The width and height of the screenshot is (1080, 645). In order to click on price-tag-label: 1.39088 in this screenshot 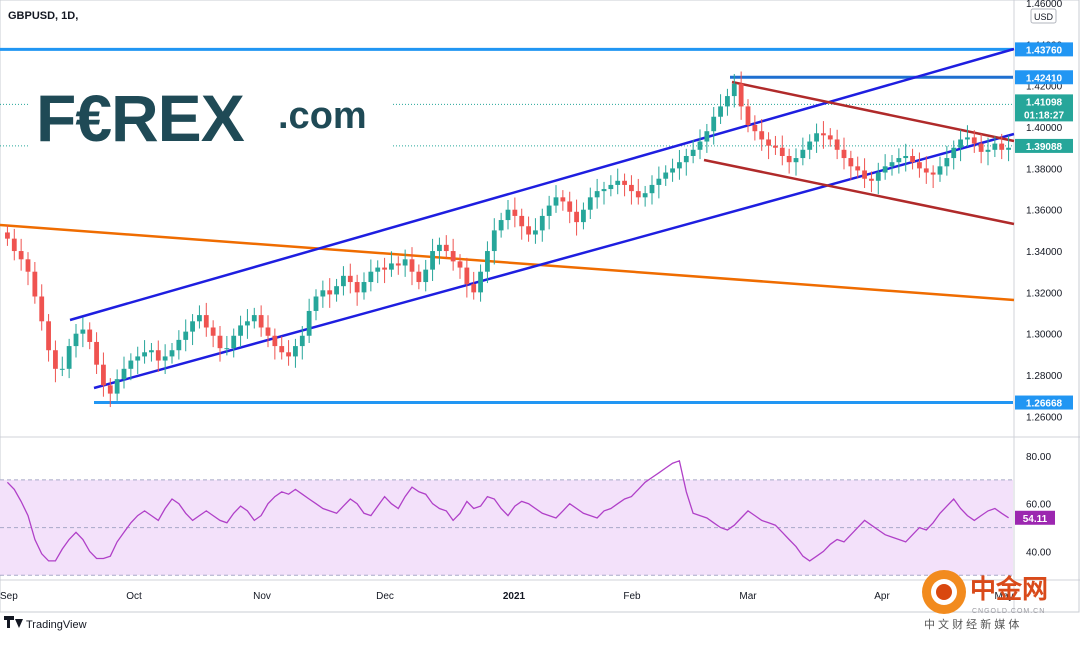, I will do `click(1044, 147)`.